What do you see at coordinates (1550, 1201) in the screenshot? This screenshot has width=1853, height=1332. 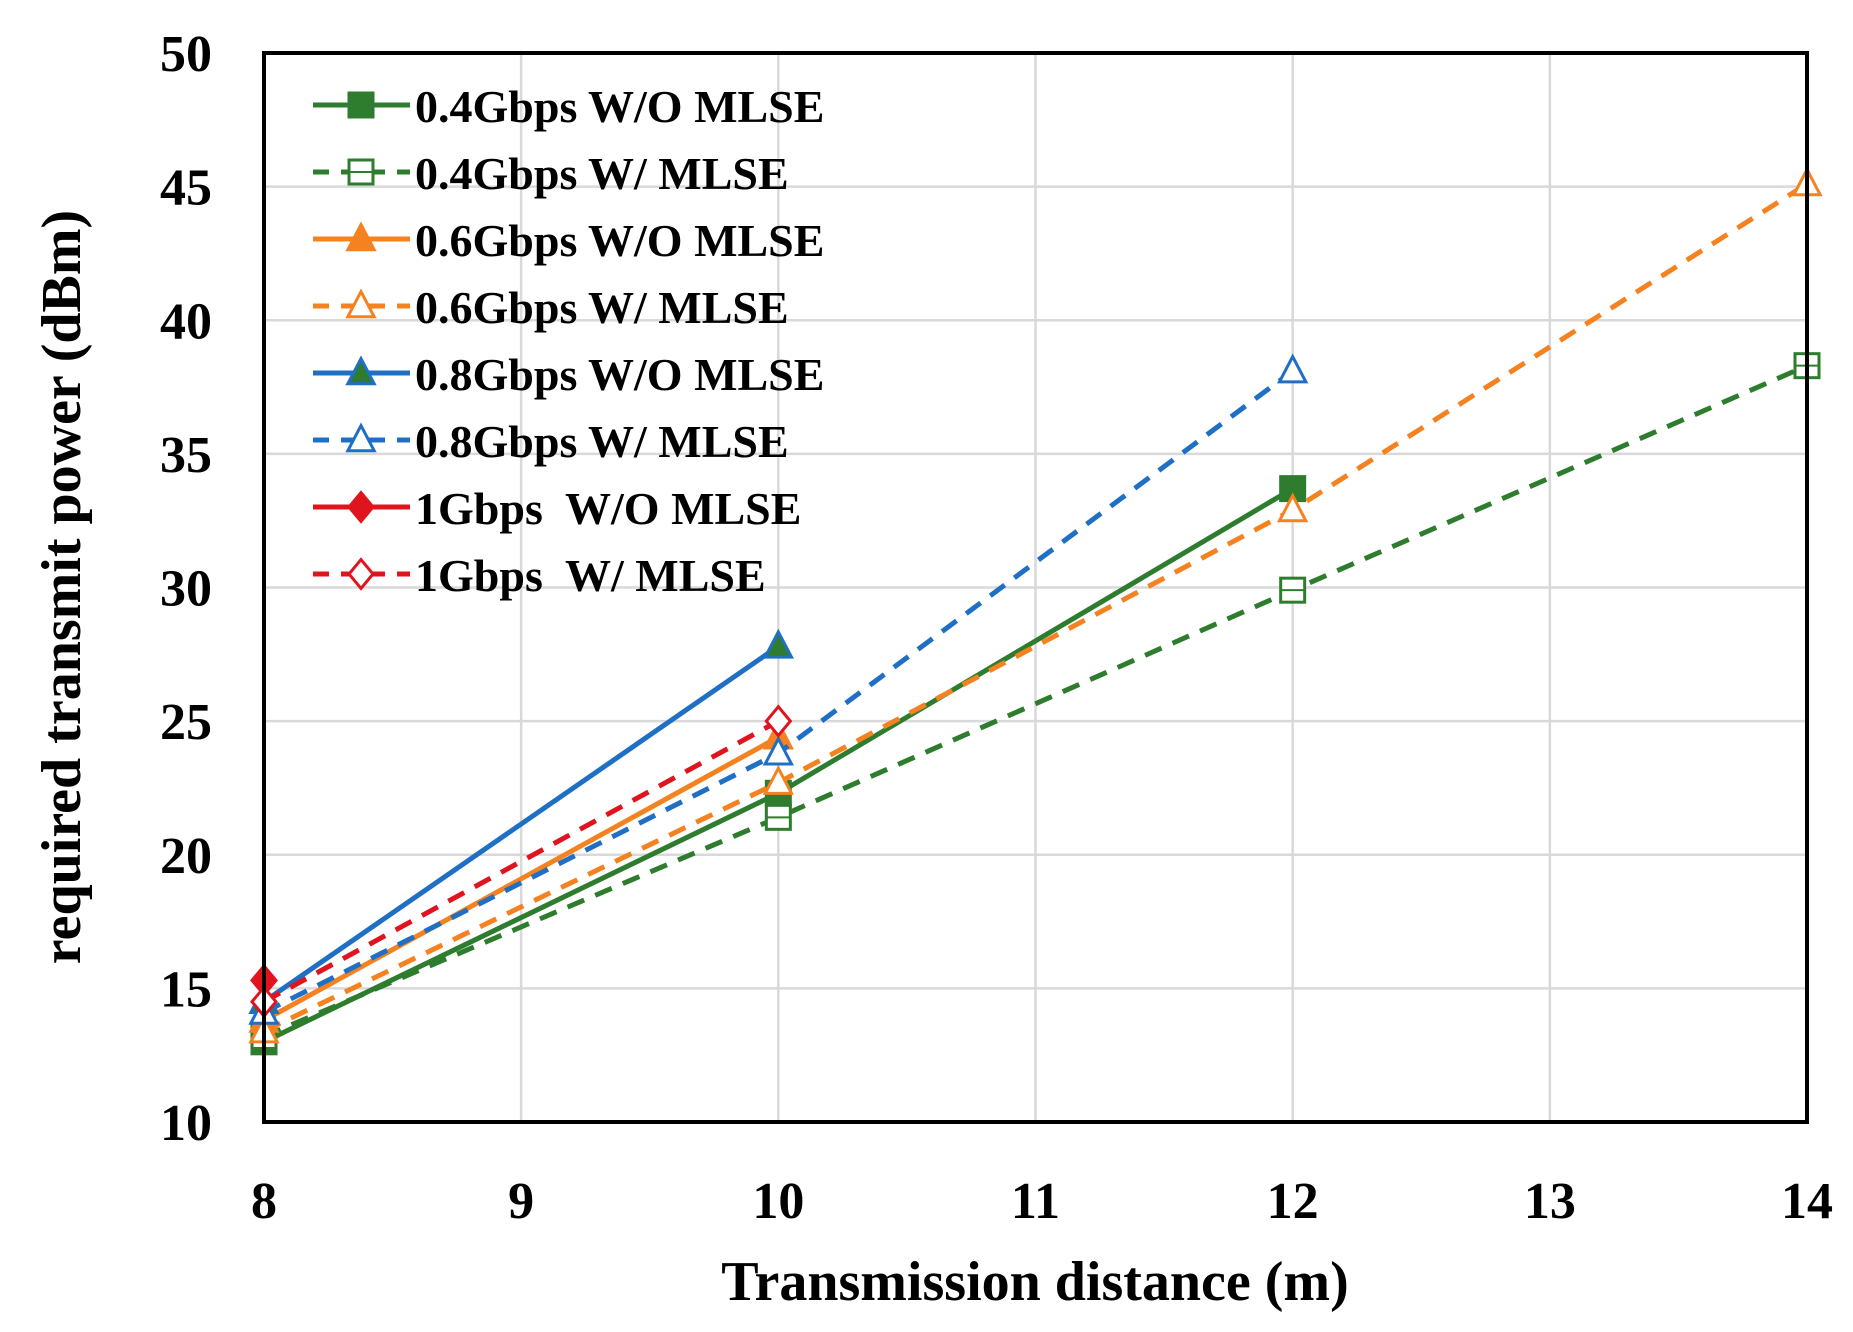 I see `x-tick-label: 13` at bounding box center [1550, 1201].